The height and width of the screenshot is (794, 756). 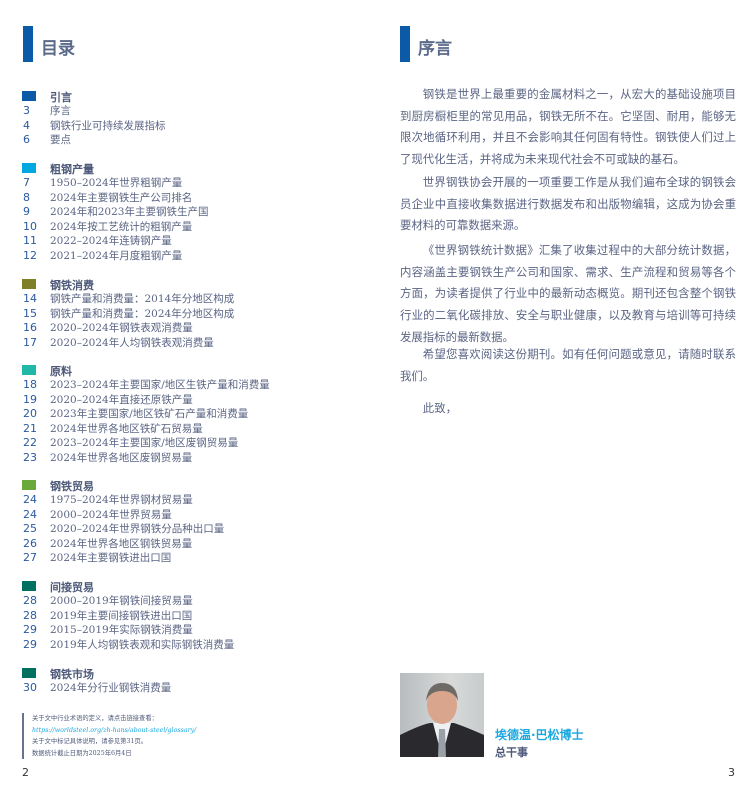 What do you see at coordinates (26, 211) in the screenshot?
I see `toc-page-number: 9` at bounding box center [26, 211].